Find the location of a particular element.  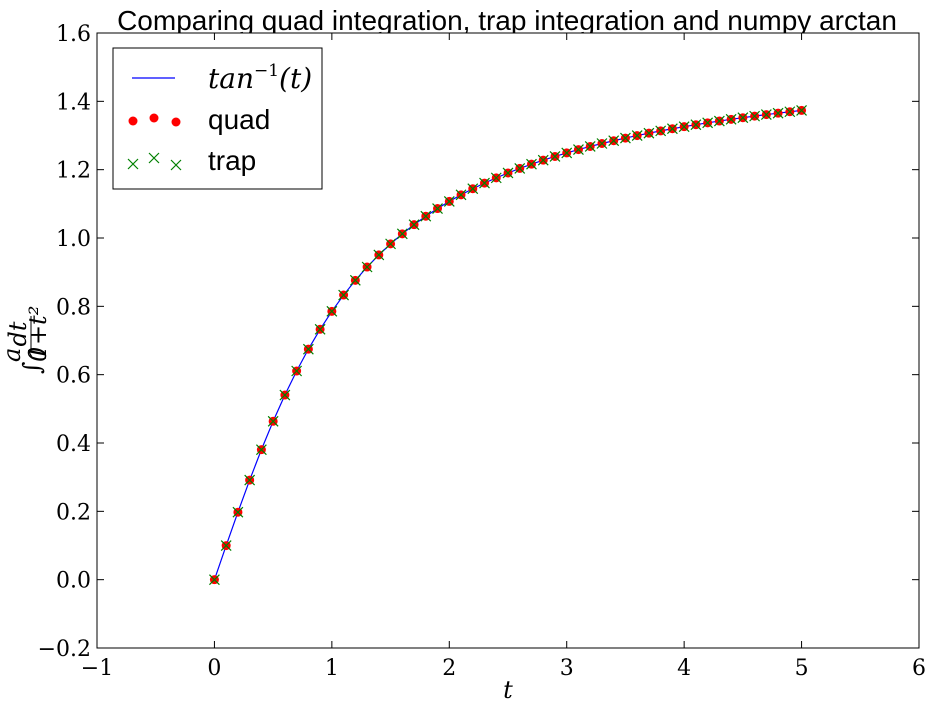

legend-arctan-label: tan−1(t) is located at coordinates (260, 78).